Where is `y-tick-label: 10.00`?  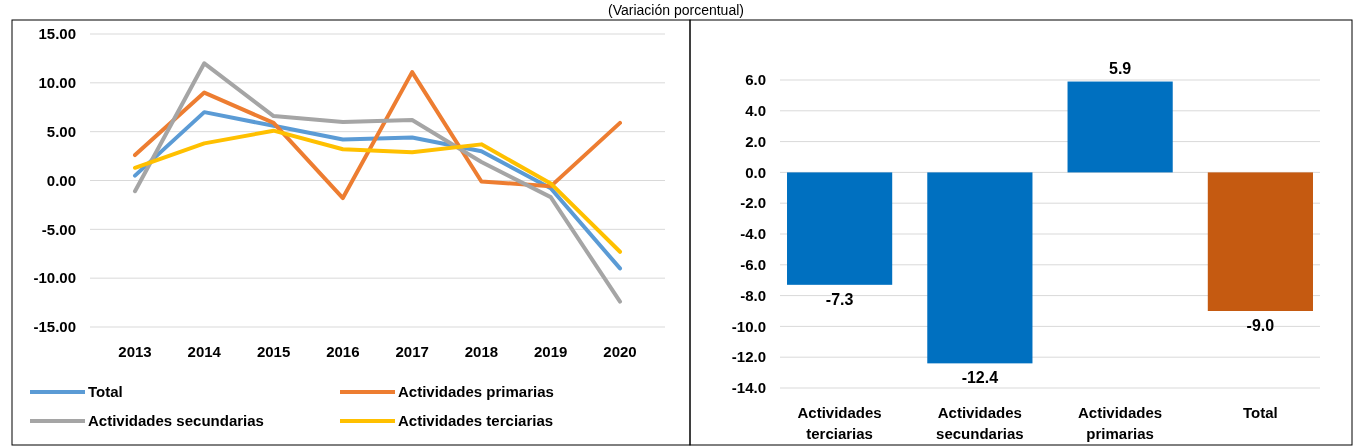 y-tick-label: 10.00 is located at coordinates (57, 83).